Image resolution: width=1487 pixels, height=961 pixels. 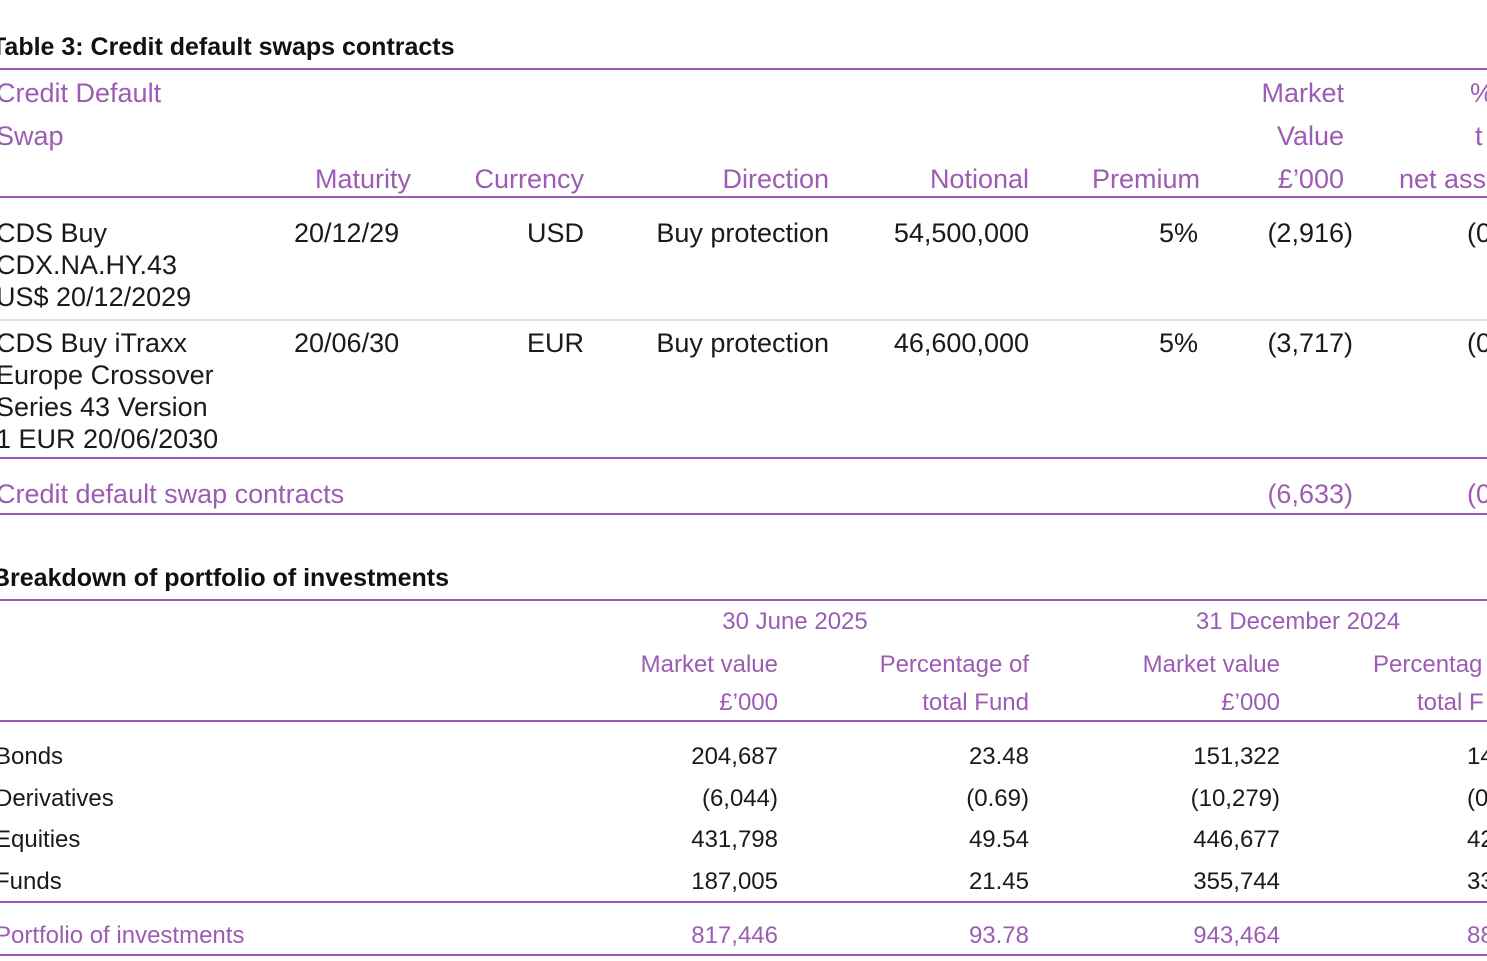 What do you see at coordinates (998, 840) in the screenshot?
I see `row-cell: 49.54` at bounding box center [998, 840].